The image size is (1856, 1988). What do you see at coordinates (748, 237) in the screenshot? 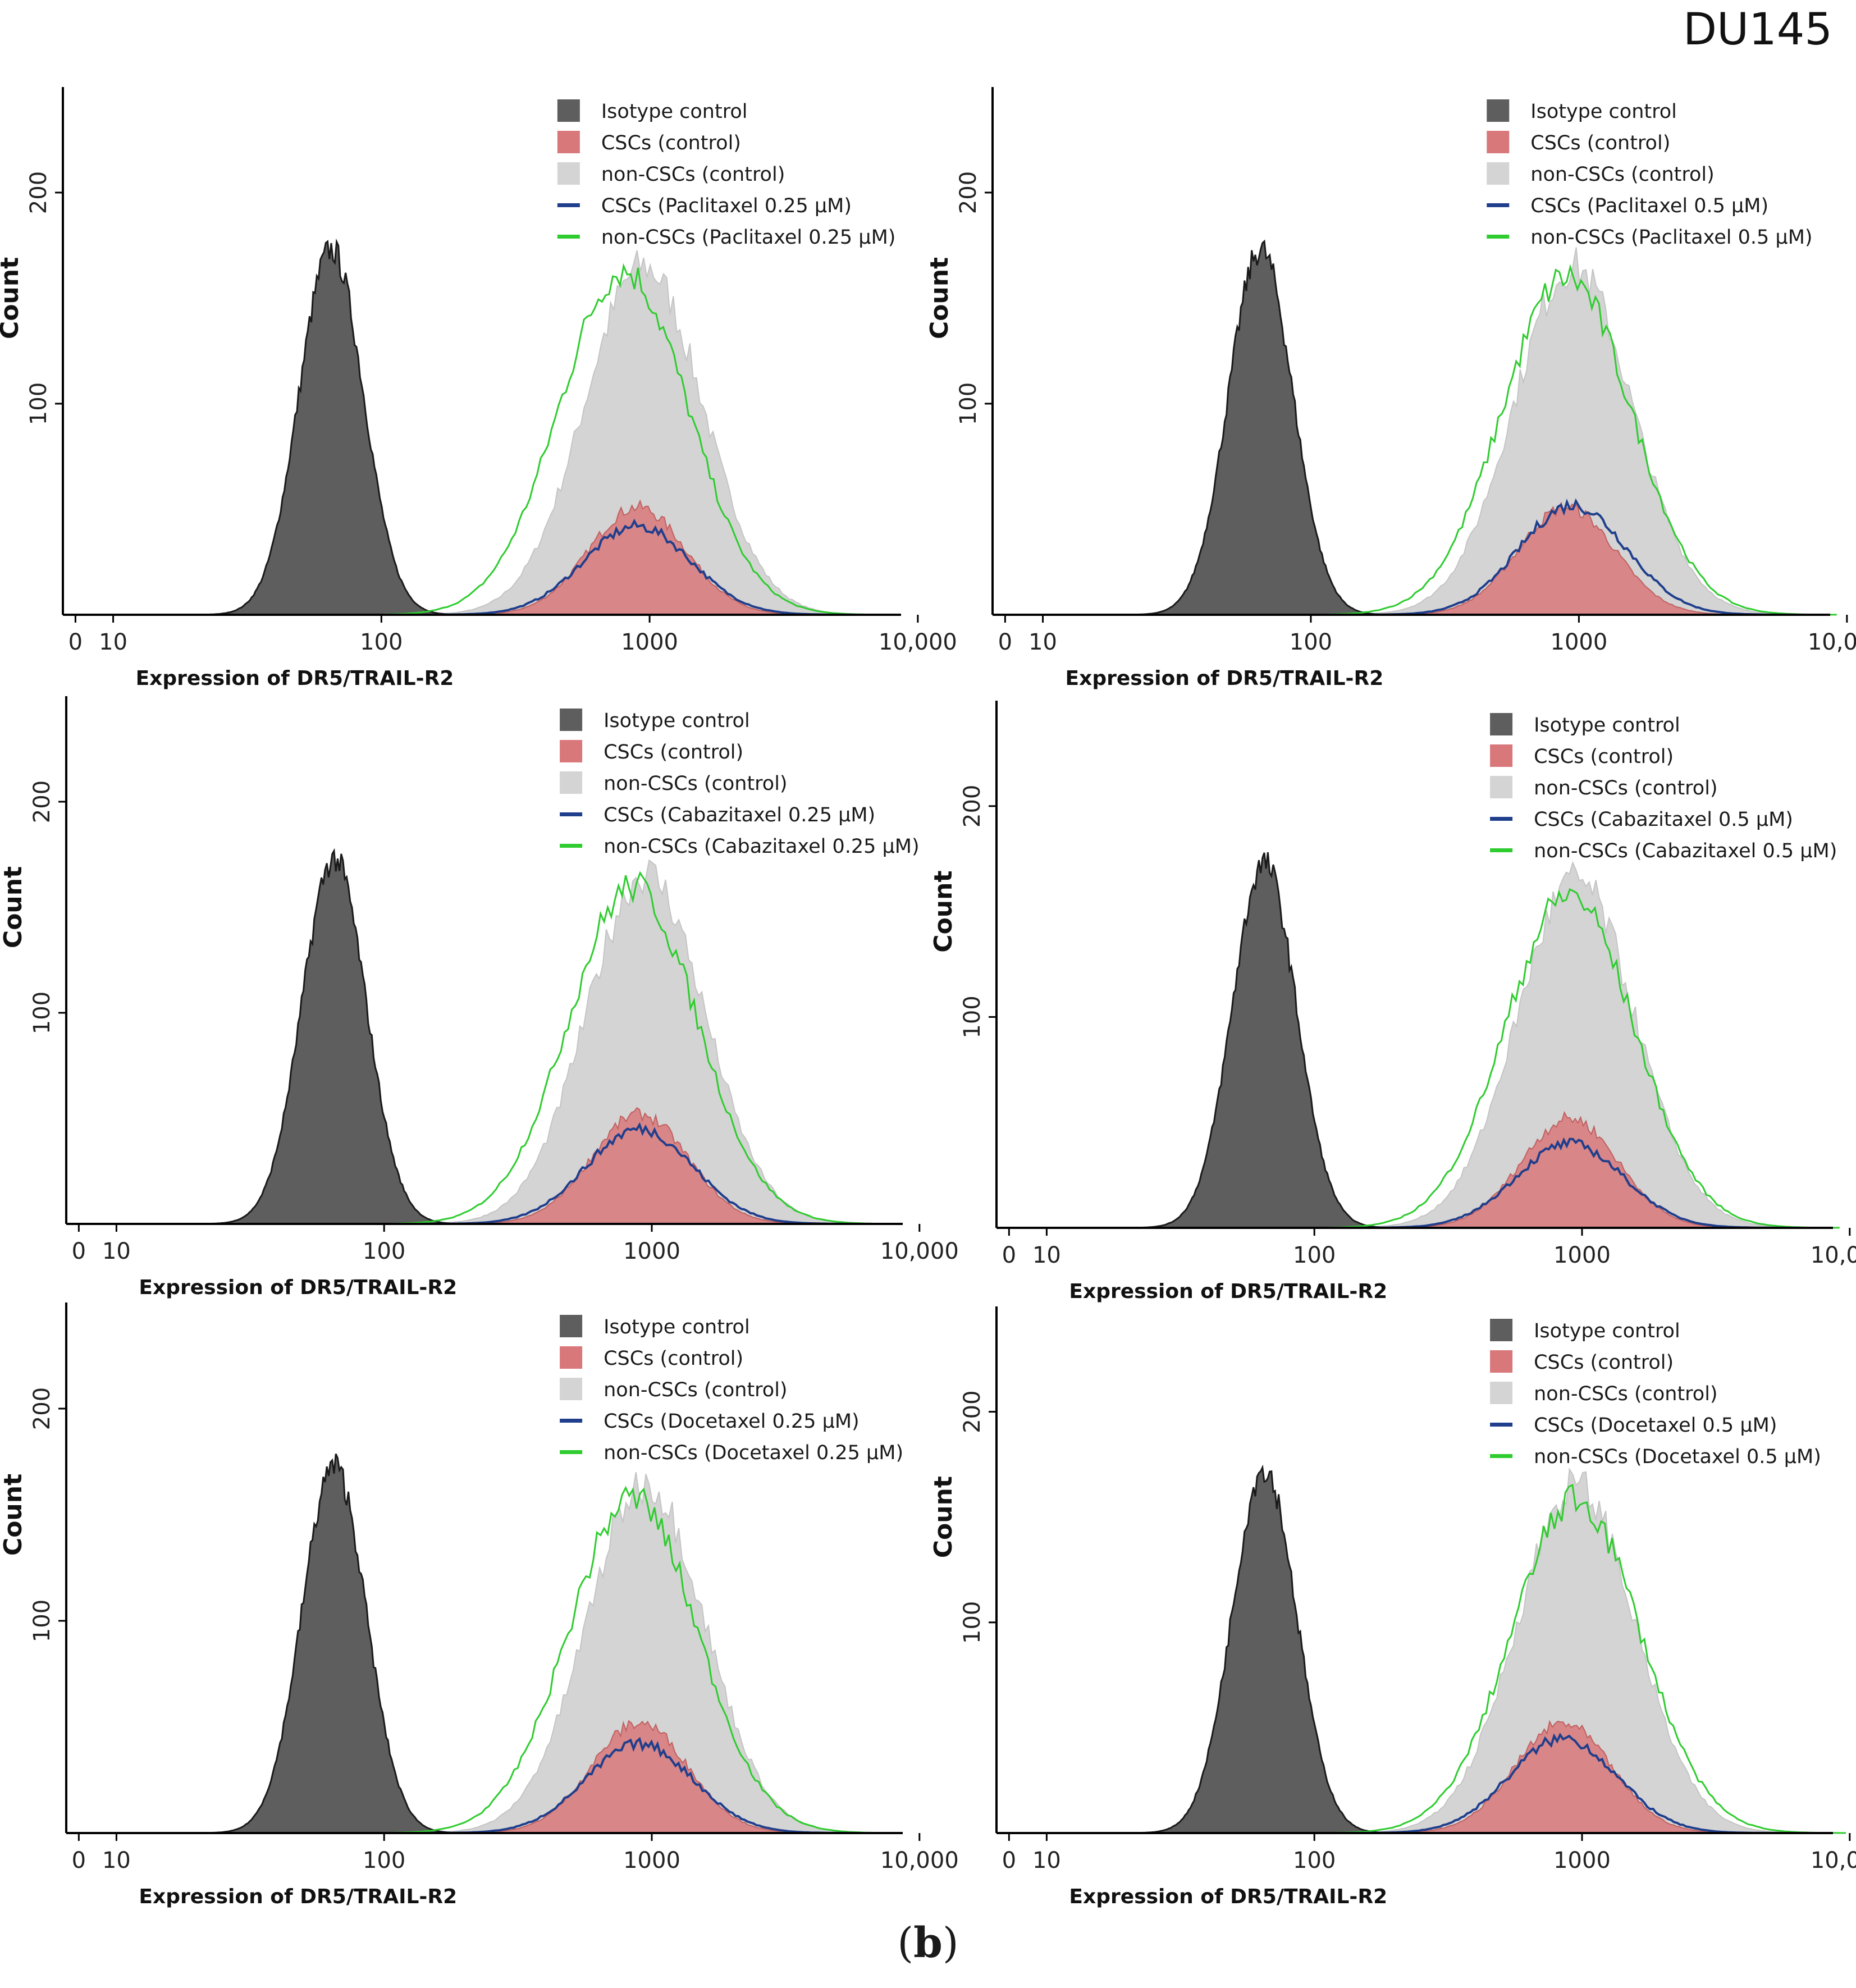
I see `legend-label: non-CSCs (Paclitaxel 0.25 μM)` at bounding box center [748, 237].